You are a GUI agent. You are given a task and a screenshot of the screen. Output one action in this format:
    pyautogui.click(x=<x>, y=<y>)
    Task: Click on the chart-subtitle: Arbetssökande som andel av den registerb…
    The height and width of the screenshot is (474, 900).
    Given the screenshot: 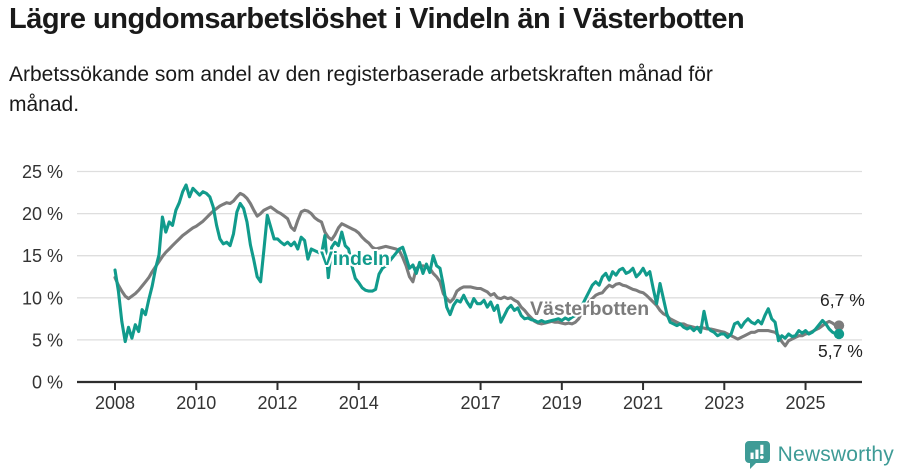 What is the action you would take?
    pyautogui.click(x=361, y=89)
    